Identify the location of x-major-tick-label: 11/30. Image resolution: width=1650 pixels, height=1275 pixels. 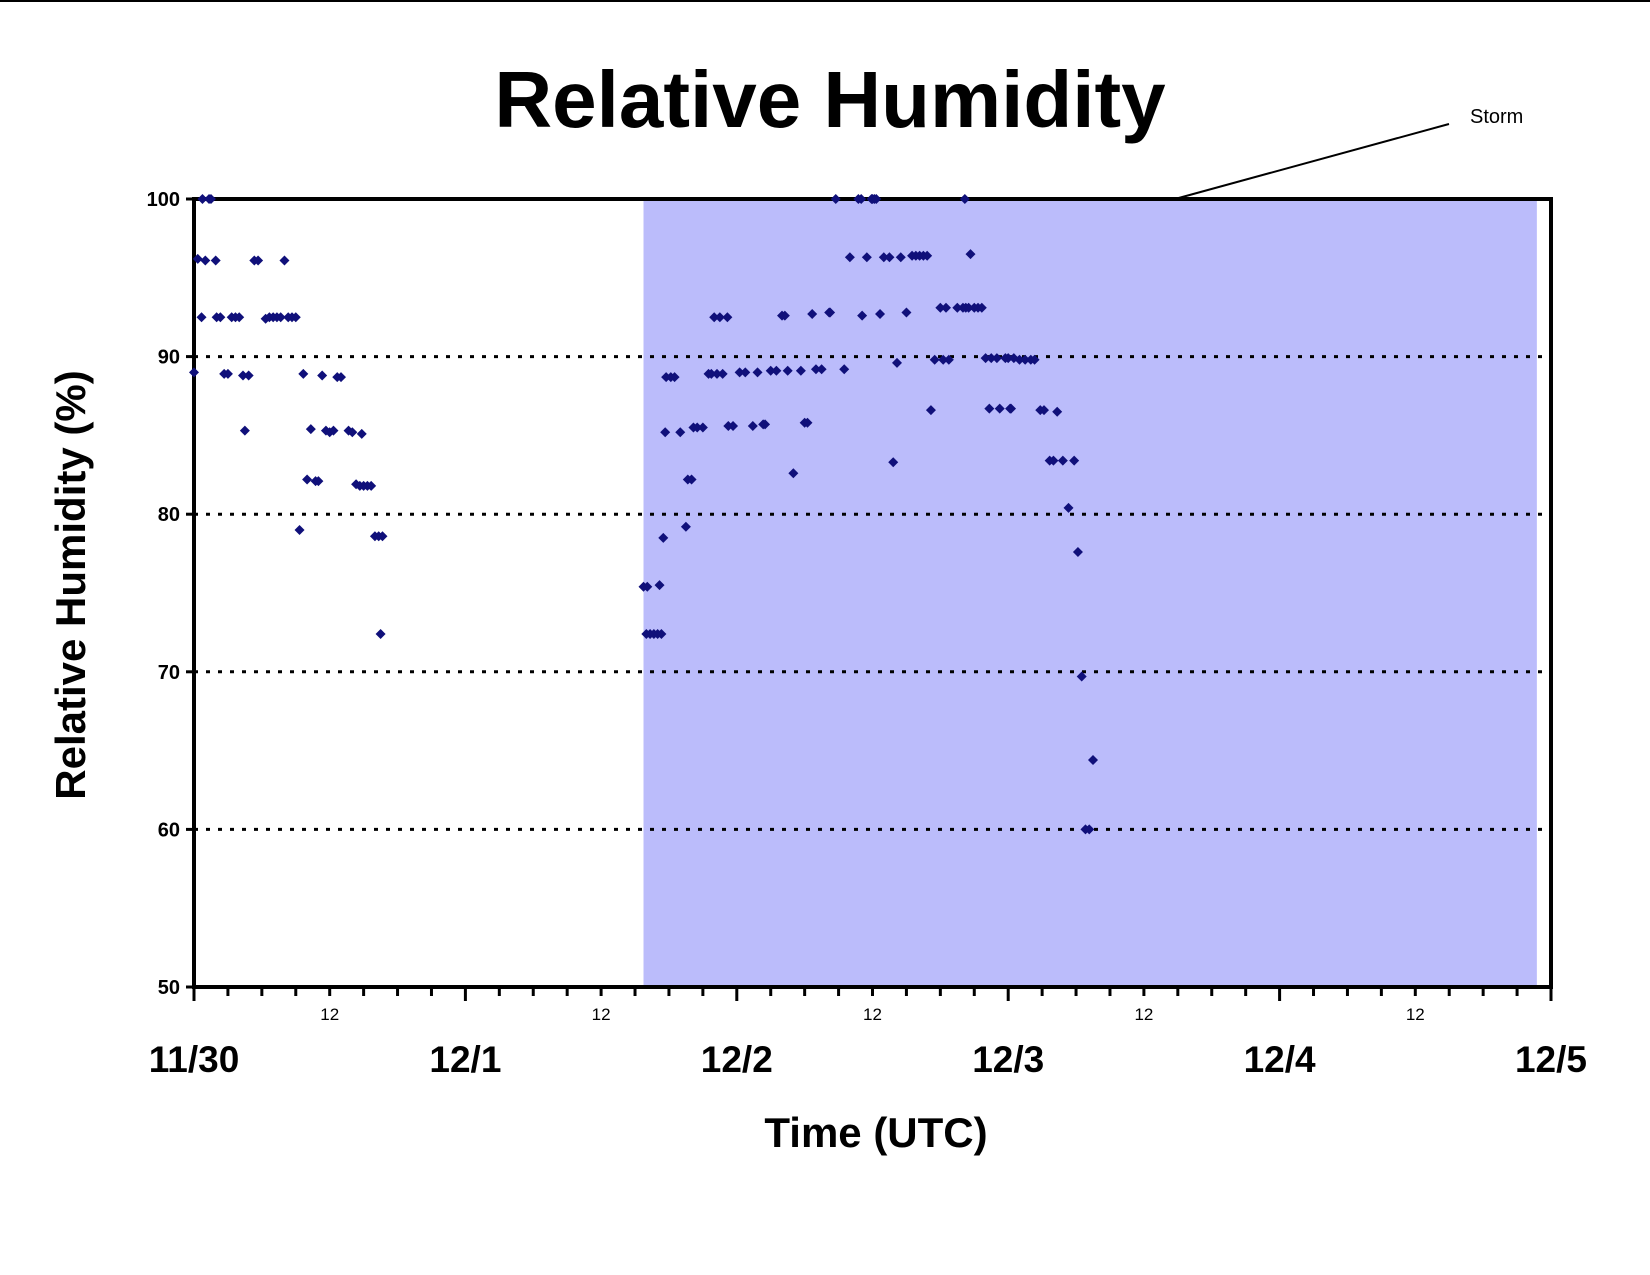
(194, 1059).